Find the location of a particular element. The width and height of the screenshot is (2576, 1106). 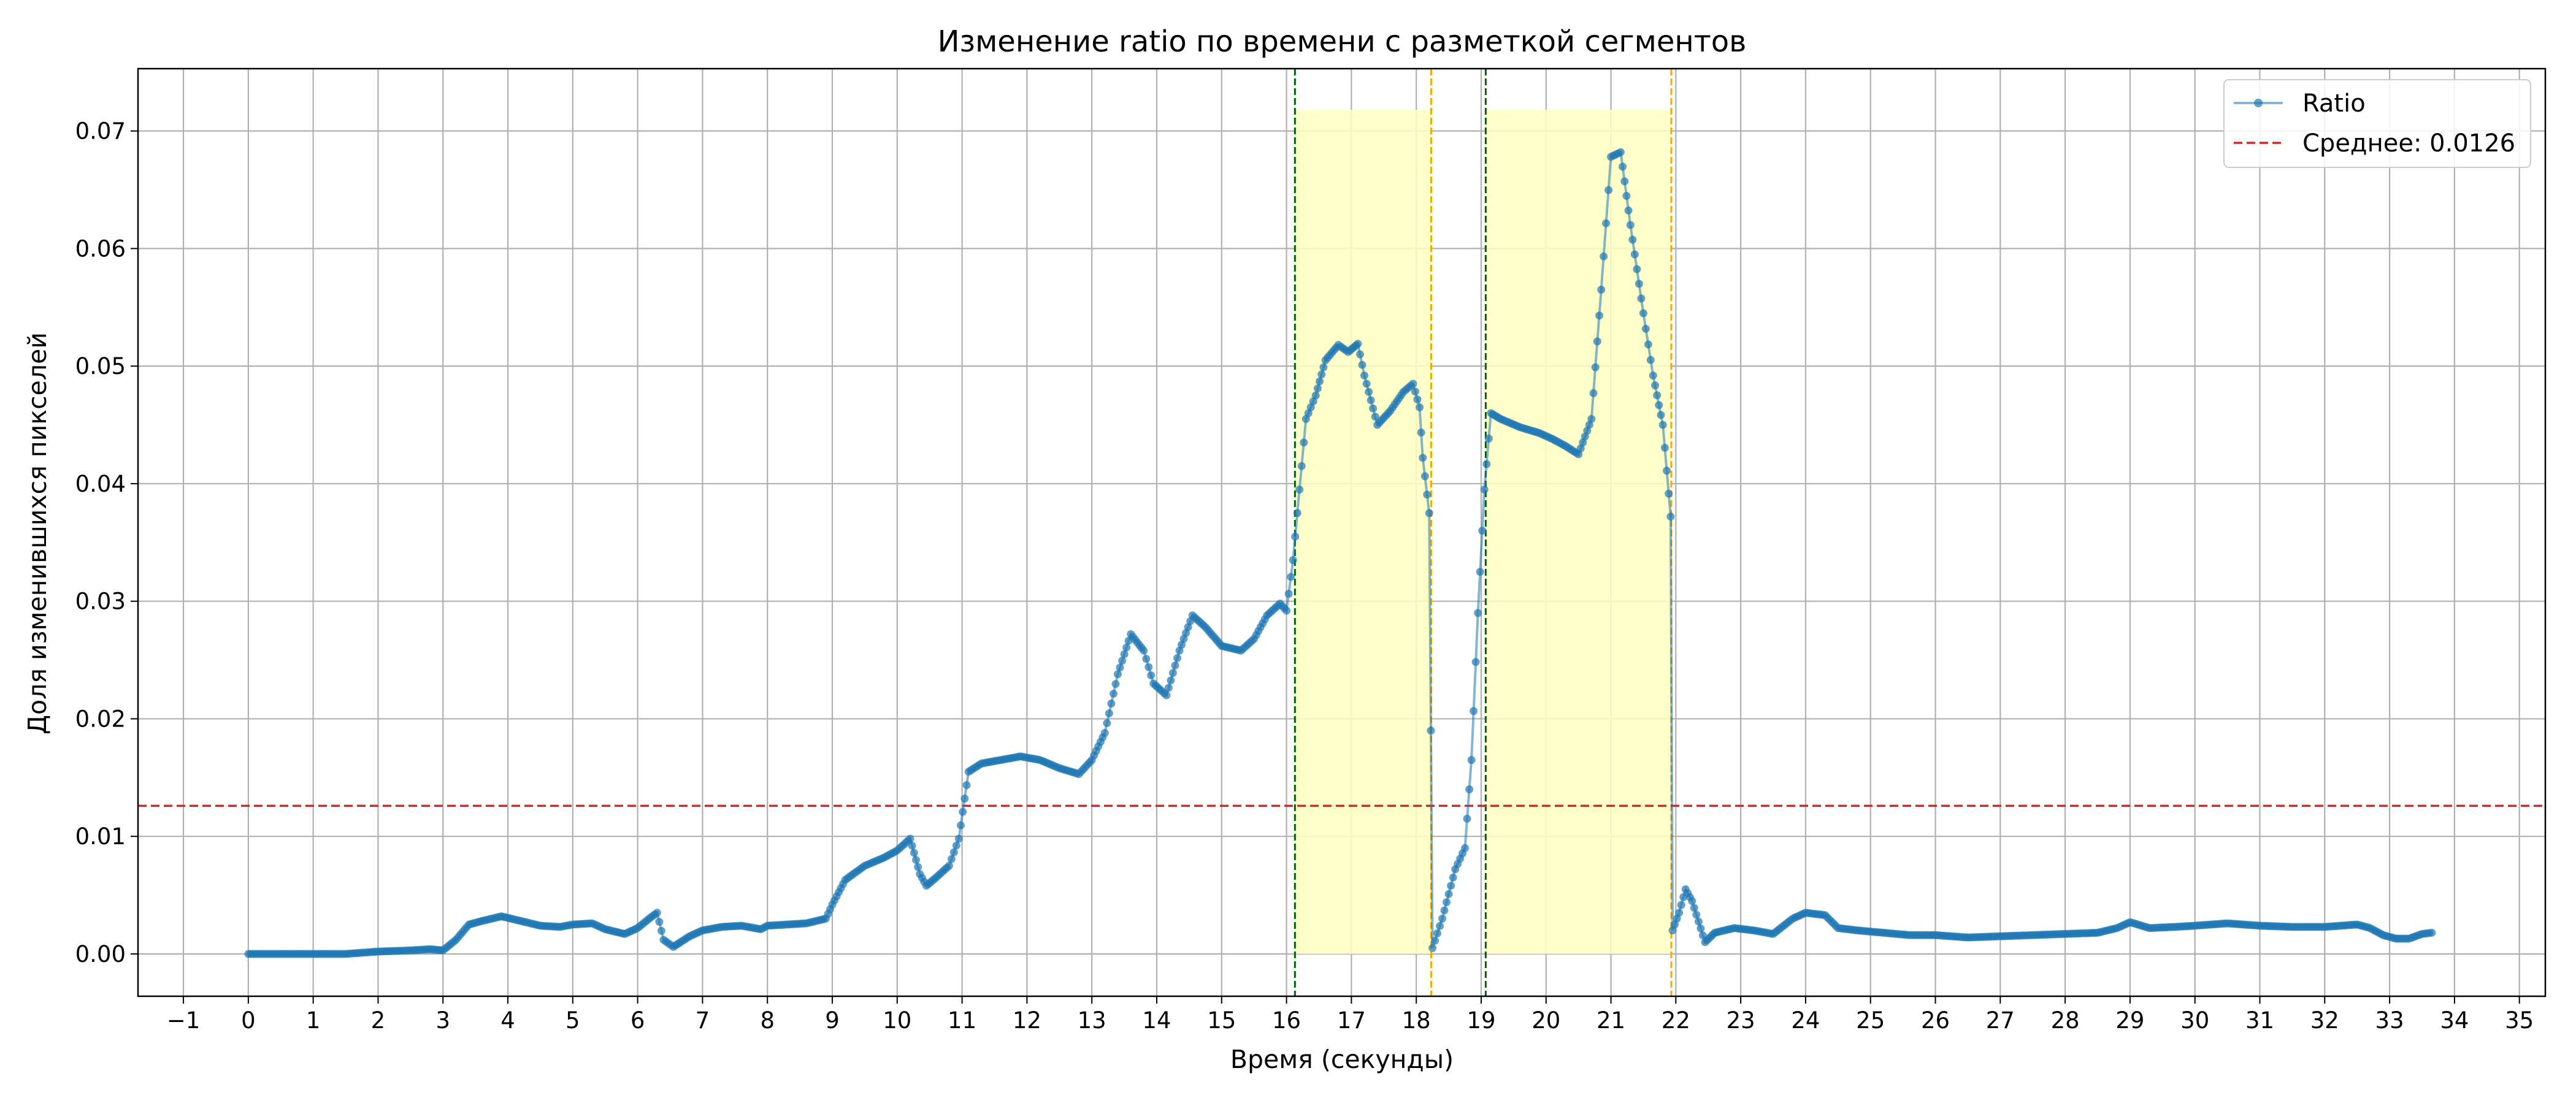

x-tick-label: 4 is located at coordinates (507, 1020).